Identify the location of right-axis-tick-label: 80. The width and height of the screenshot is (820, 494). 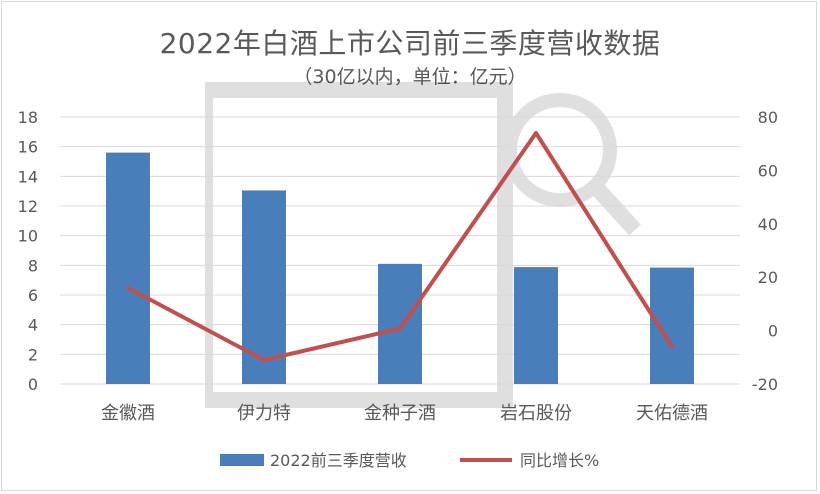
(768, 117).